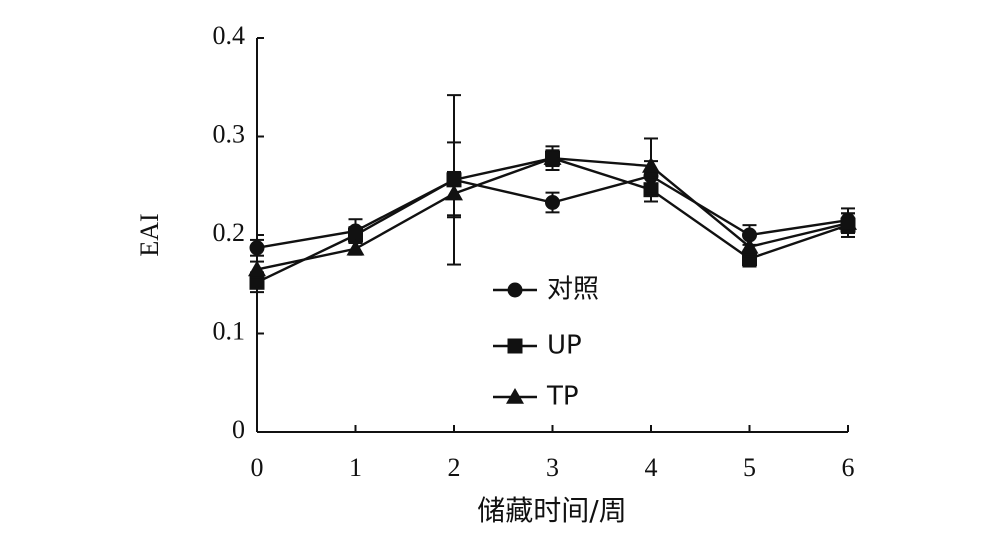  I want to click on x-ticks: 0 1 2 3 4 5 6, so click(553, 453).